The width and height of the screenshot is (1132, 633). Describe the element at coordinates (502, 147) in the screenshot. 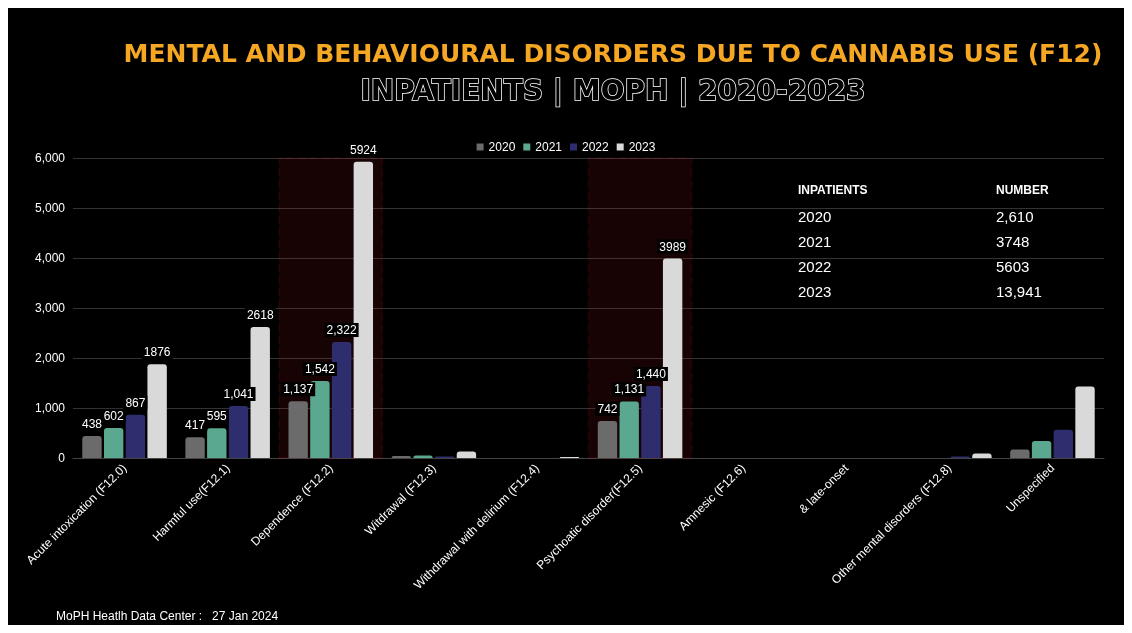

I see `legend-label: 2020` at that location.